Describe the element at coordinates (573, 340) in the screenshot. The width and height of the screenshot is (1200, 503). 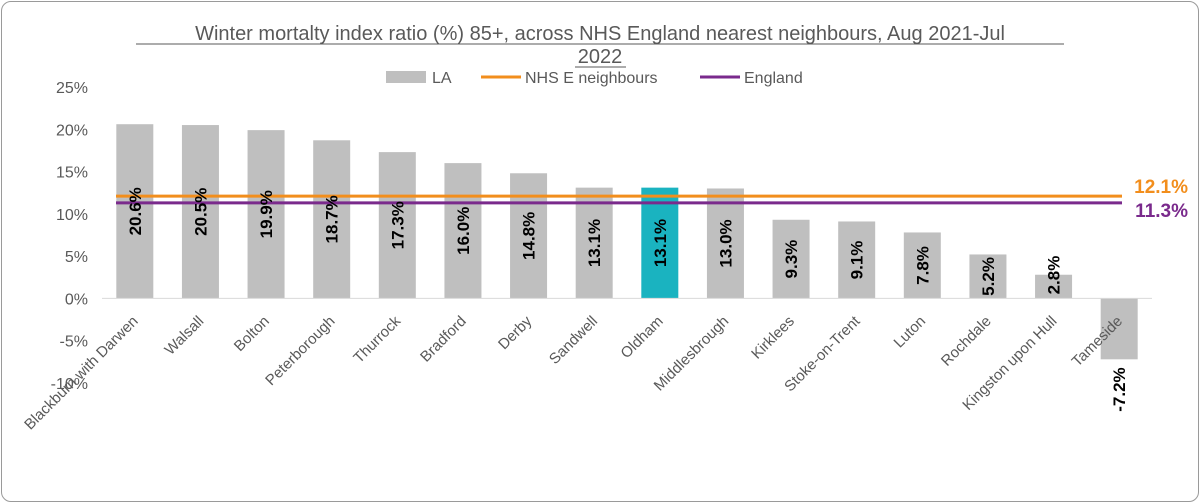
I see `category-label: Sandwell` at that location.